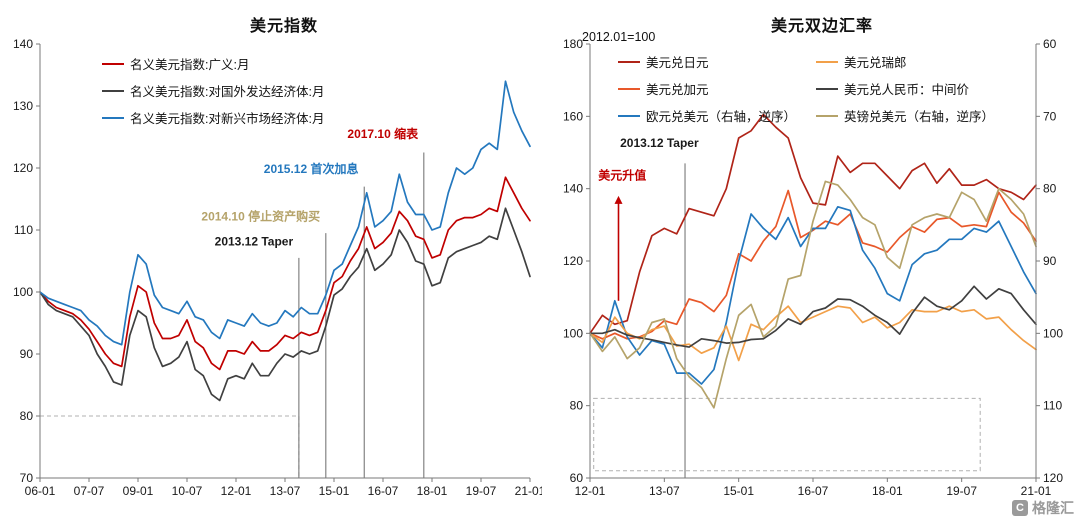 The width and height of the screenshot is (1080, 522). I want to click on y-tick-label: 160, so click(573, 116).